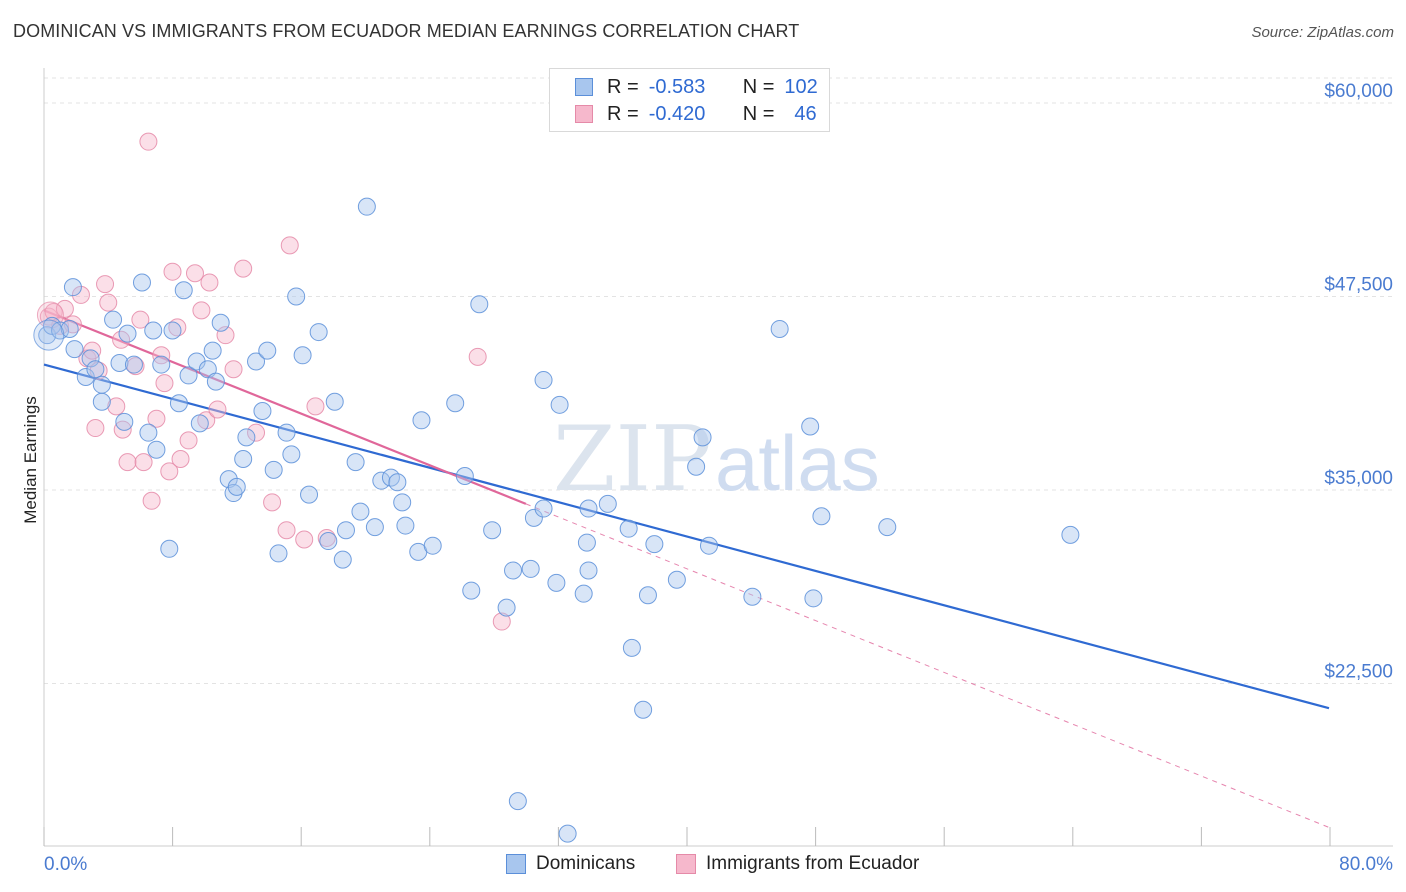 Image resolution: width=1406 pixels, height=892 pixels. I want to click on legend-swatch-ecuador, so click(584, 114).